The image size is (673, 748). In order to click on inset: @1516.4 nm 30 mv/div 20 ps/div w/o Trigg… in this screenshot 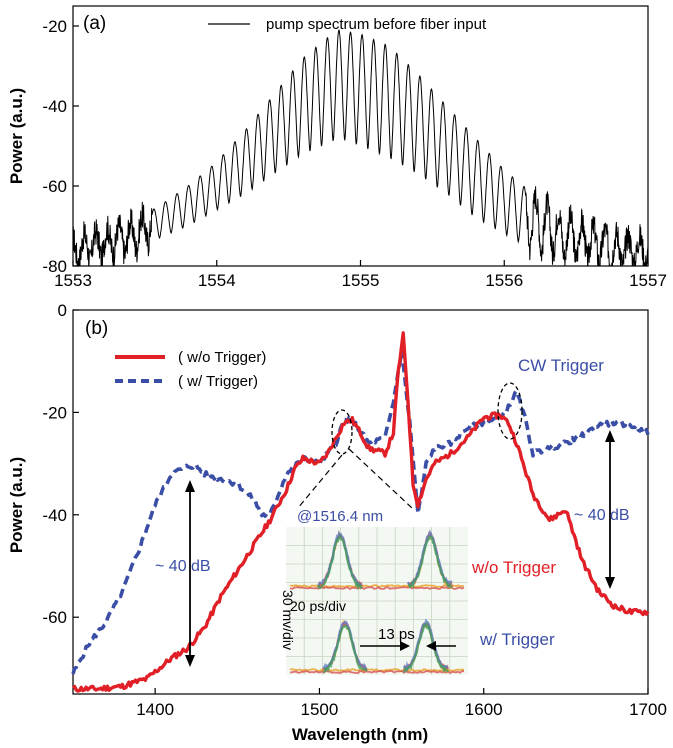, I will do `click(418, 591)`.